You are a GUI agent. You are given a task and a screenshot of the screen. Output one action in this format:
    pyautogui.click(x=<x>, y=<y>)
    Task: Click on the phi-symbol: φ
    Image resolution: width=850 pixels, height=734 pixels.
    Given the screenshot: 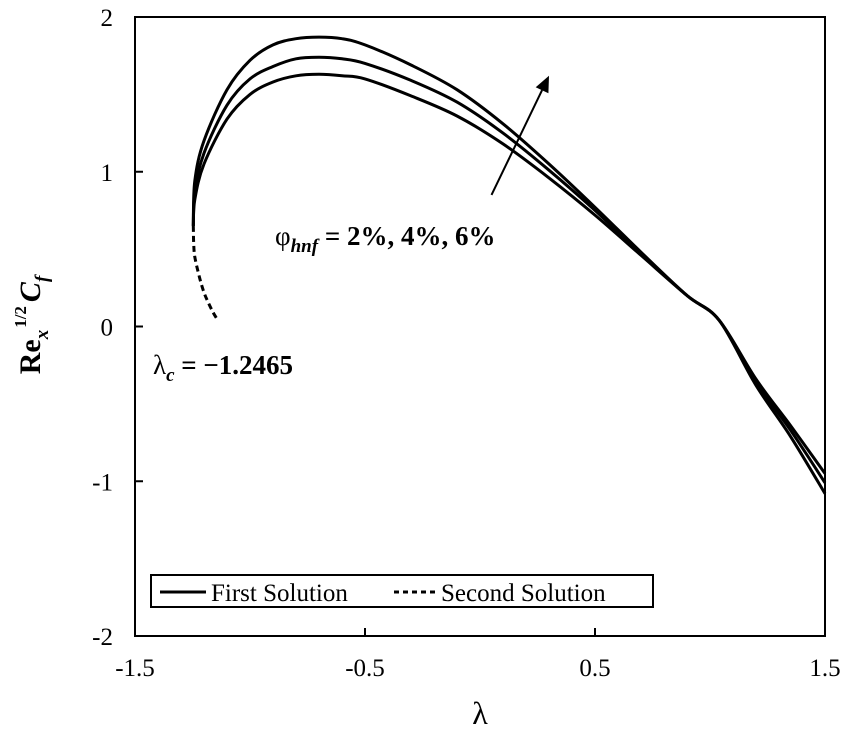 What is the action you would take?
    pyautogui.click(x=283, y=236)
    